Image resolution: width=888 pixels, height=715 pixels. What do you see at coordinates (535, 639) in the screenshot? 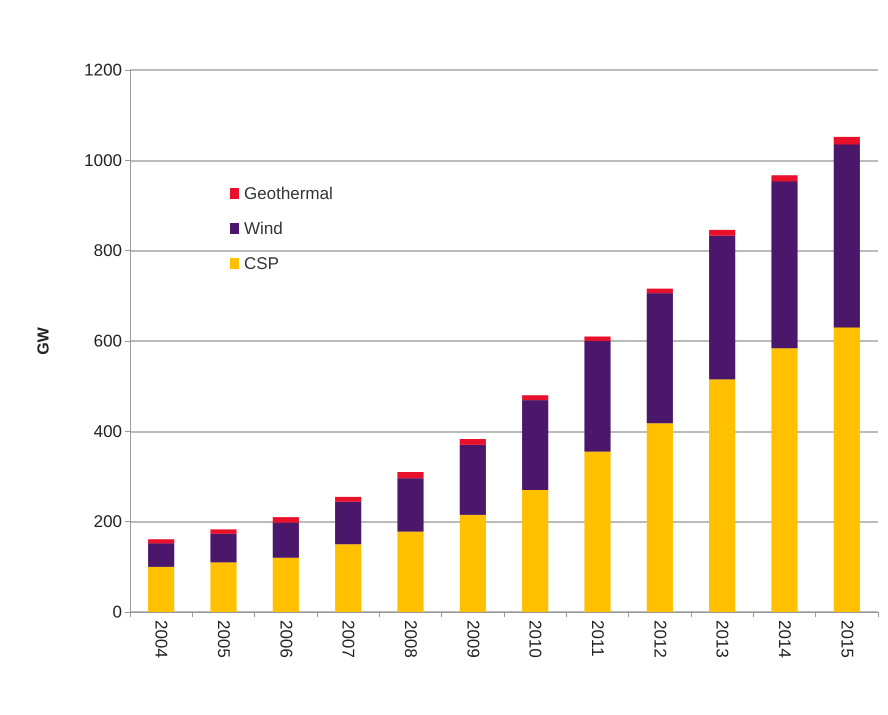
I see `x-tick-label: 2010` at bounding box center [535, 639].